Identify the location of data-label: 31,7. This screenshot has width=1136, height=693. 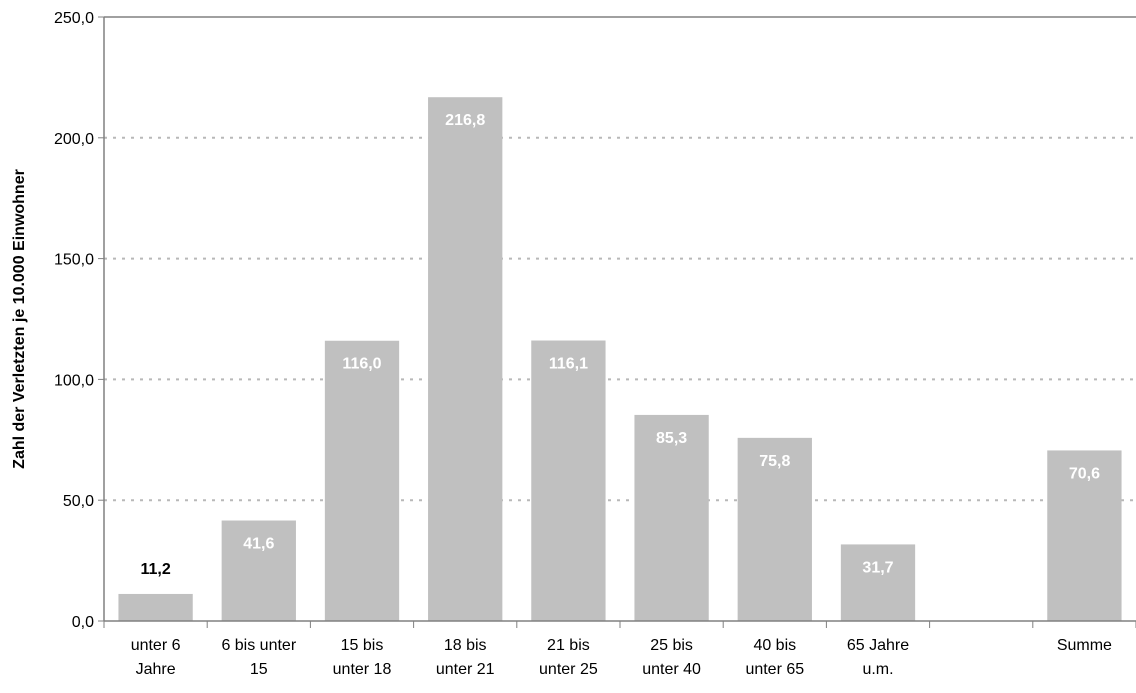
(877, 567).